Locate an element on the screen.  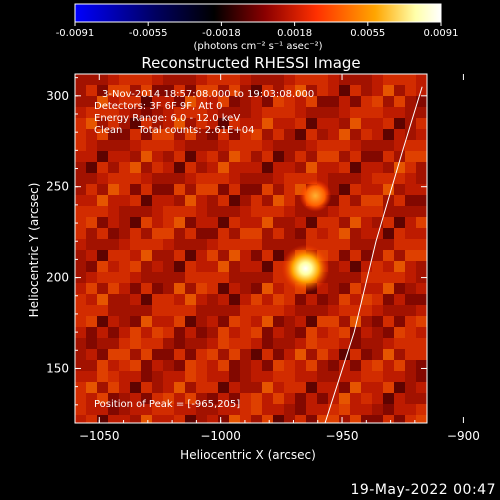
y-tick-label: 250 is located at coordinates (57, 187).